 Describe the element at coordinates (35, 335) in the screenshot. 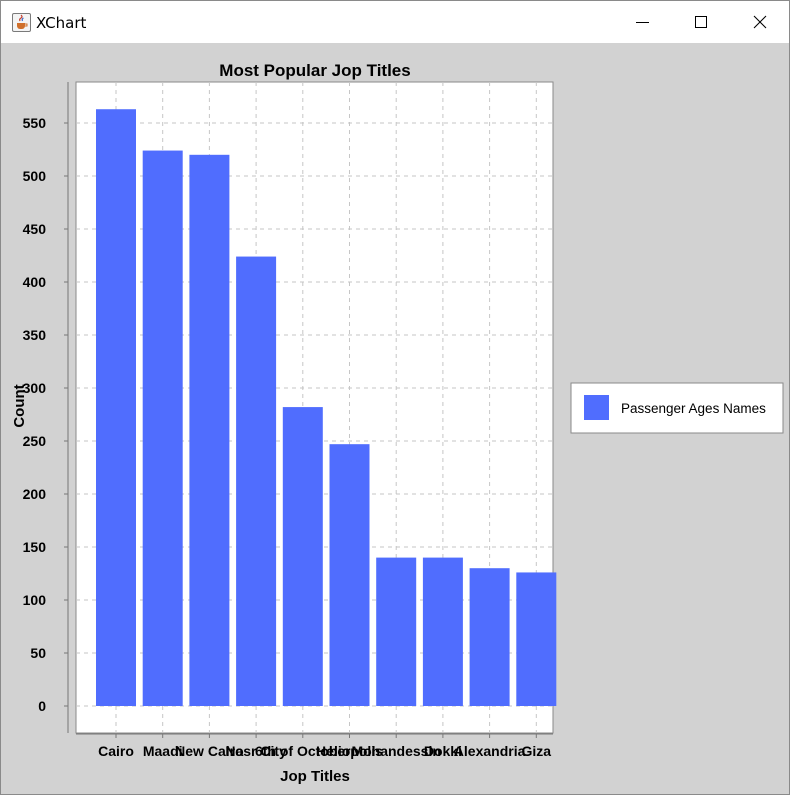

I see `y-tick-label: 350` at that location.